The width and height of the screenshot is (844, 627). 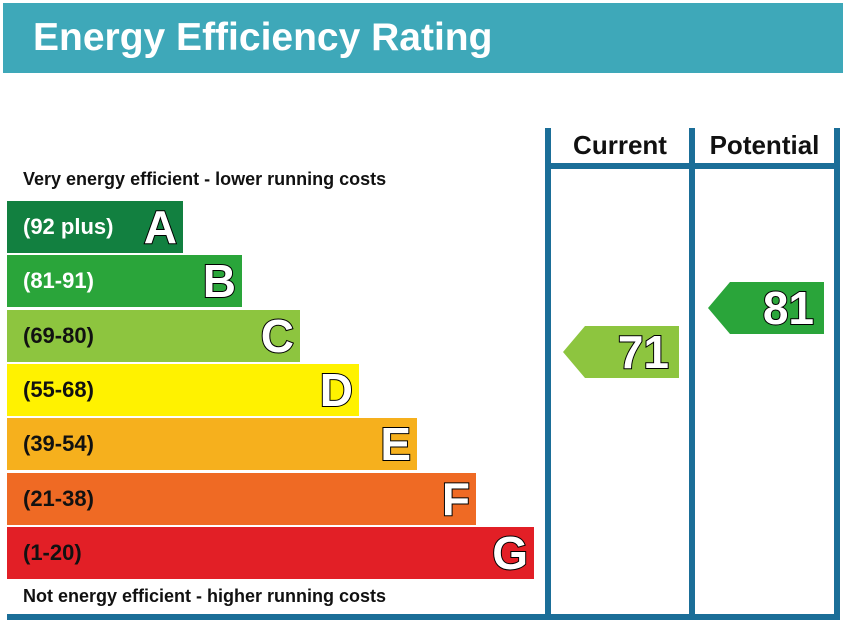 I want to click on band-range-label: (39-54), so click(x=58, y=443).